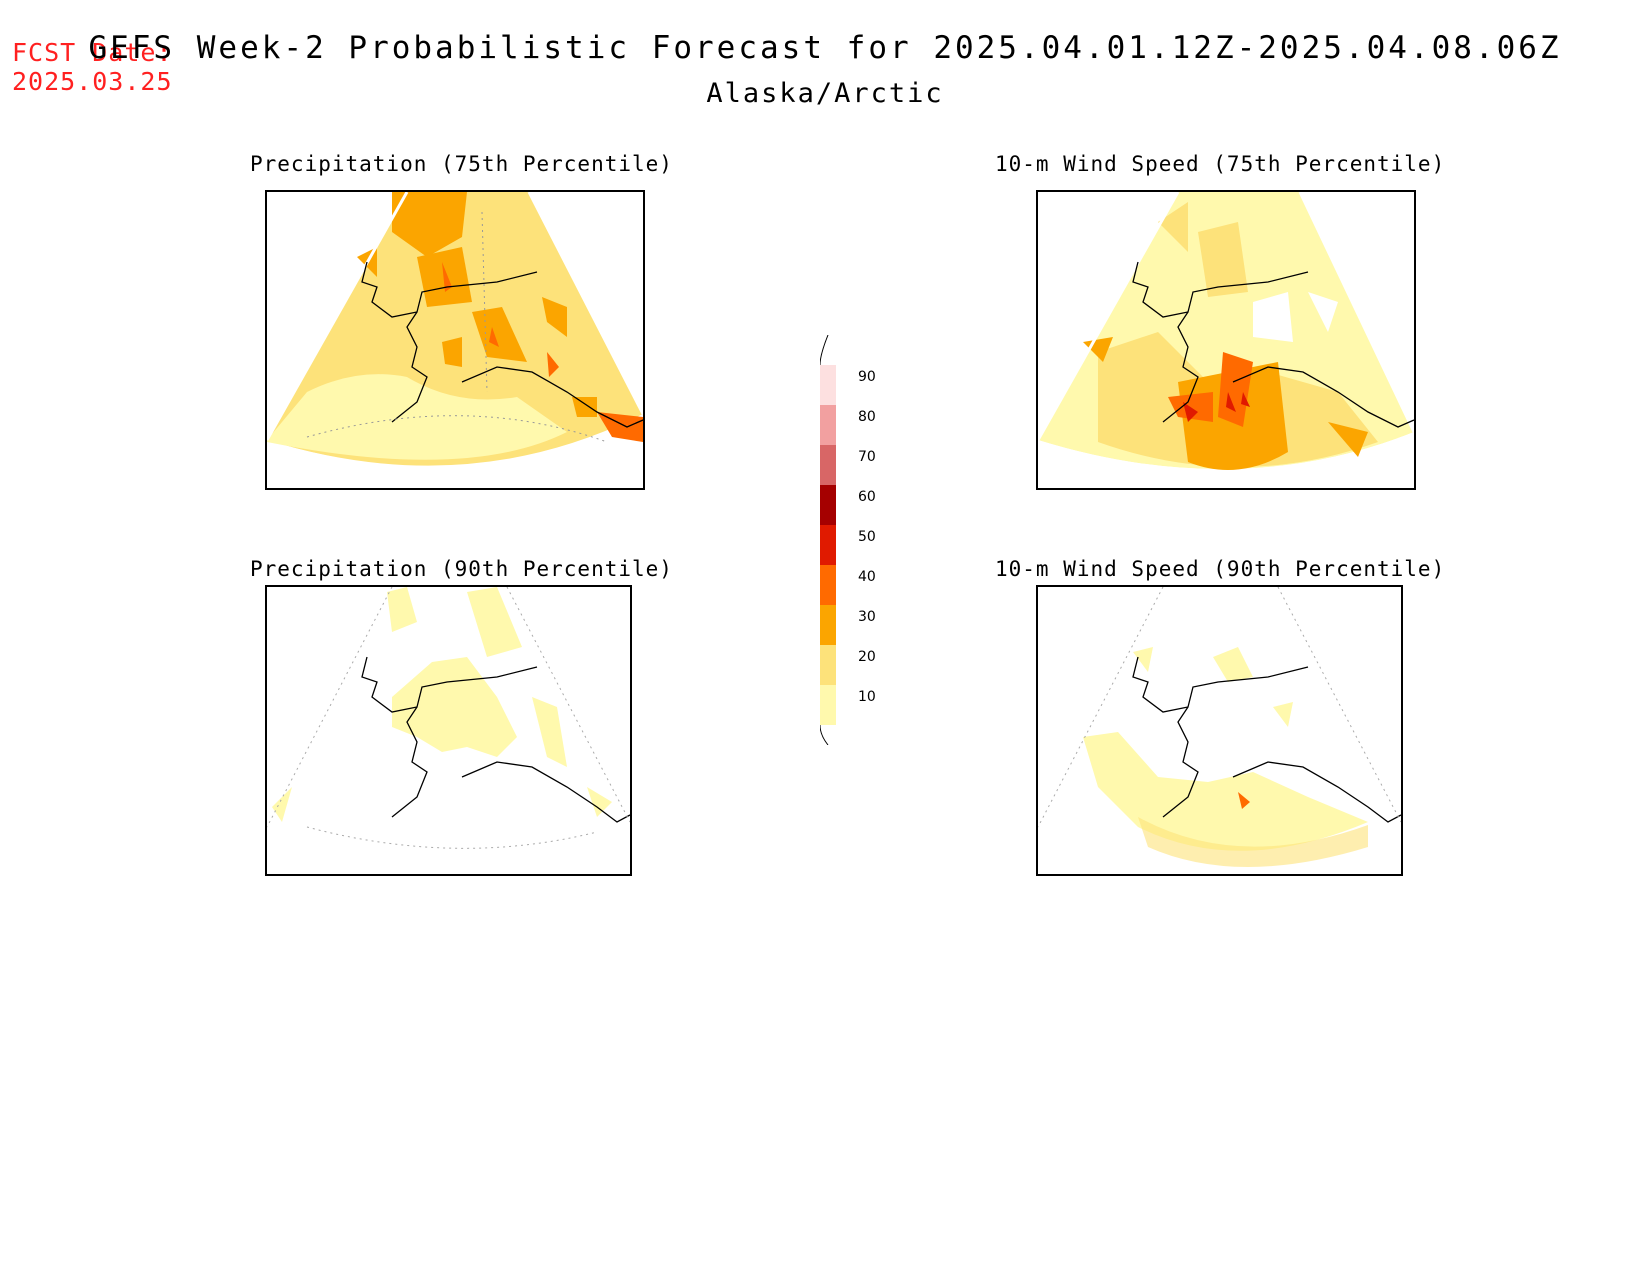 This screenshot has height=1275, width=1650. What do you see at coordinates (1220, 569) in the screenshot?
I see `panel-title-wind-90: 10-m Wind Speed (90th Percentile)` at bounding box center [1220, 569].